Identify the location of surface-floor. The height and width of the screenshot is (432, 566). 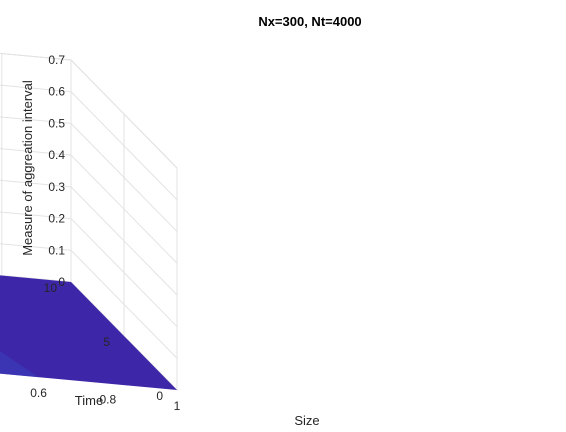
(88, 332).